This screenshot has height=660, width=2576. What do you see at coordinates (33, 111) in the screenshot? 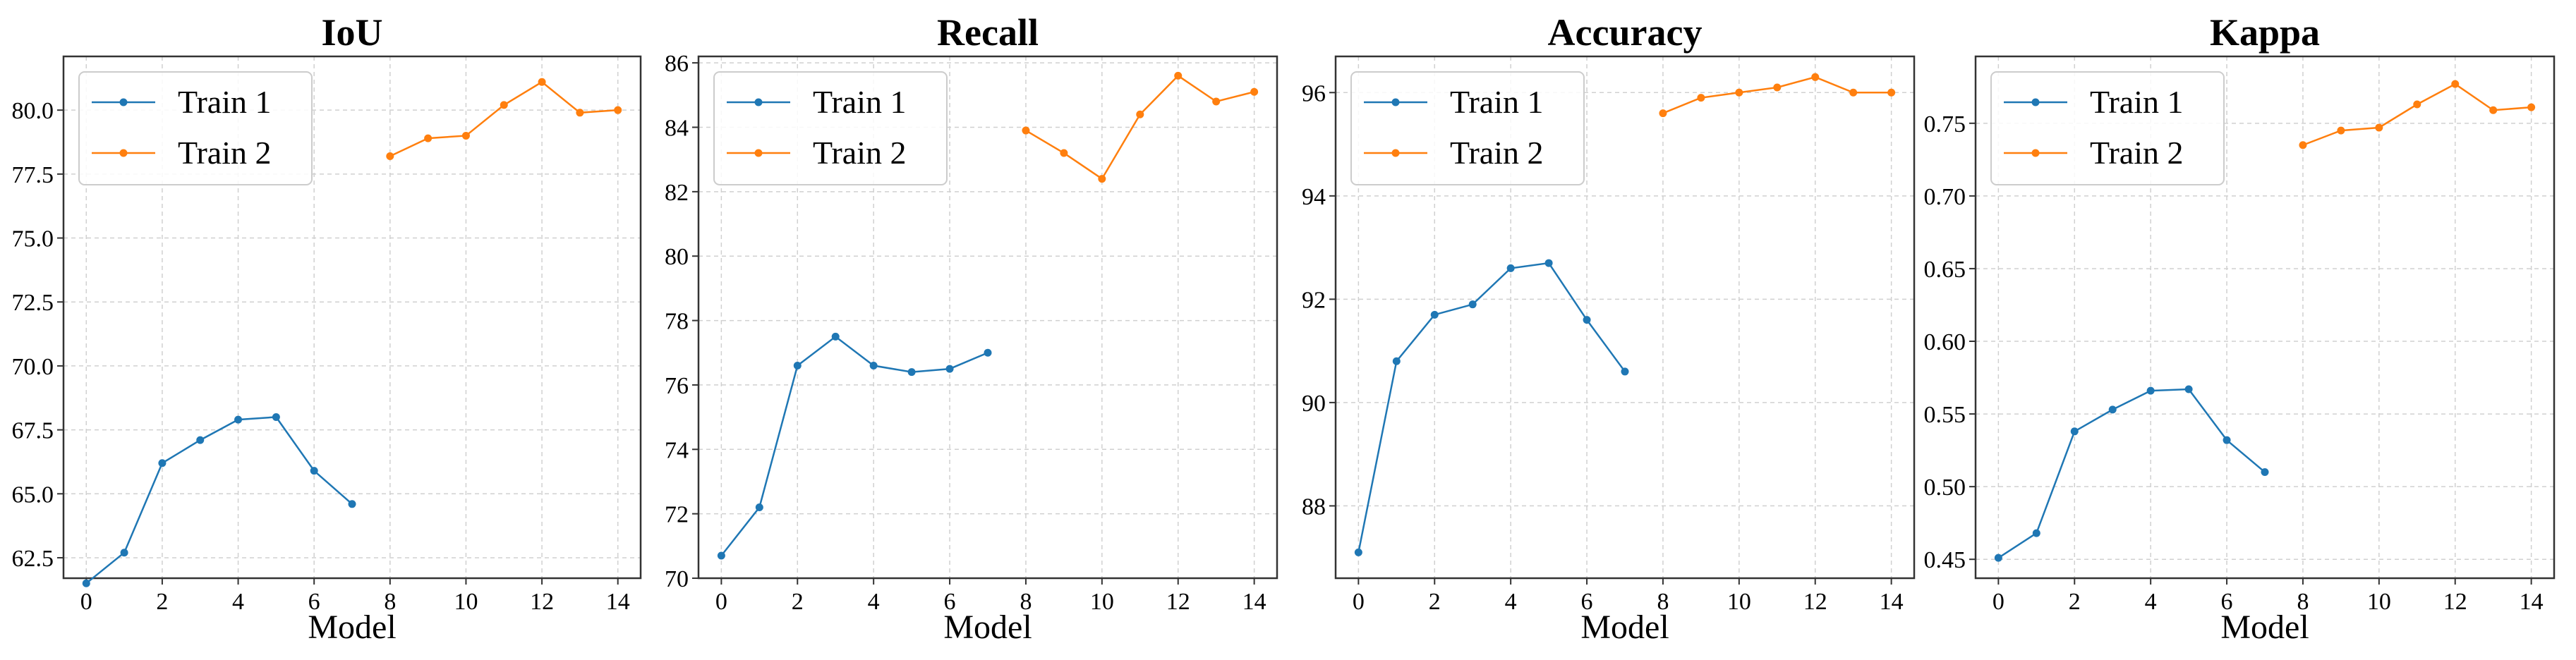
I see `y-tick-label: 80.0` at bounding box center [33, 111].